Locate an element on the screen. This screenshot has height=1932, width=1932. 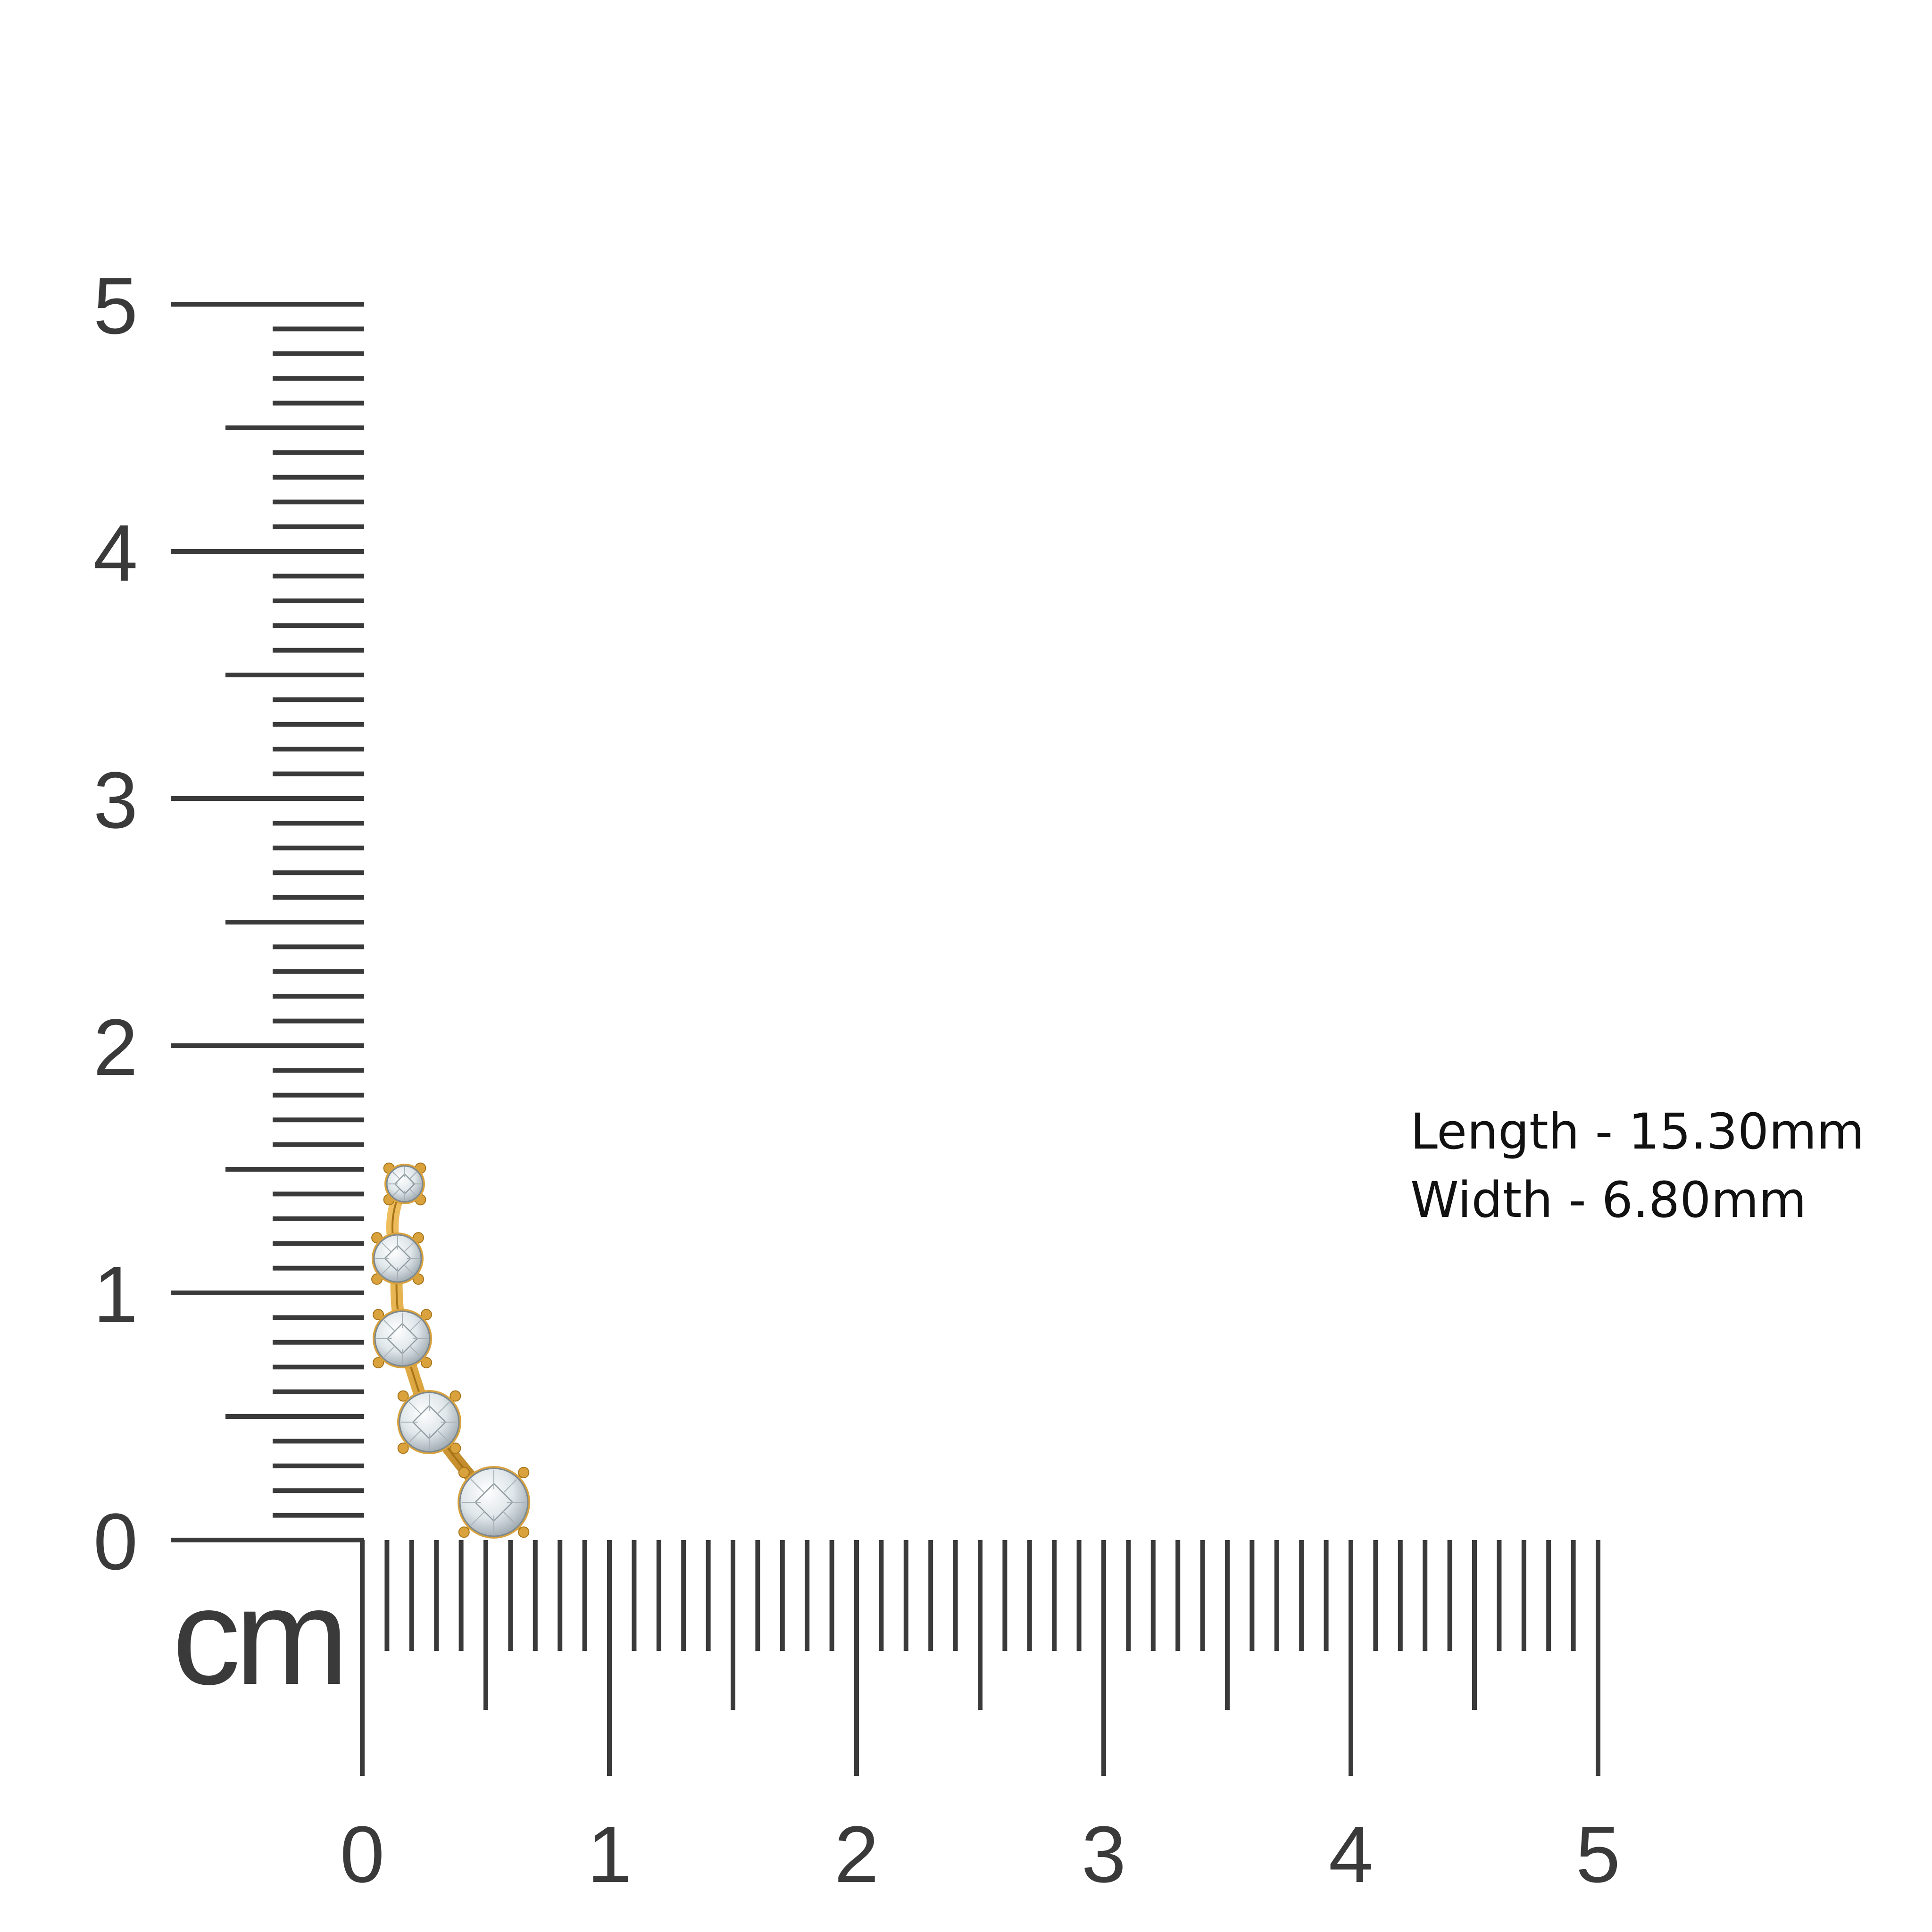
horizontal-ruler-label: 4 is located at coordinates (1351, 1855).